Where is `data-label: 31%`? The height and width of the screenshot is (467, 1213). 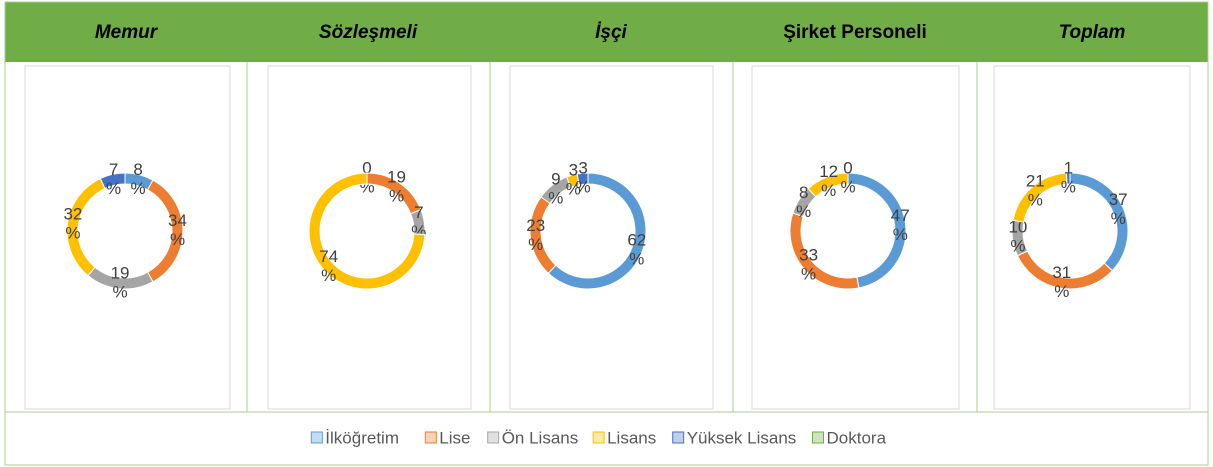 data-label: 31% is located at coordinates (1061, 282).